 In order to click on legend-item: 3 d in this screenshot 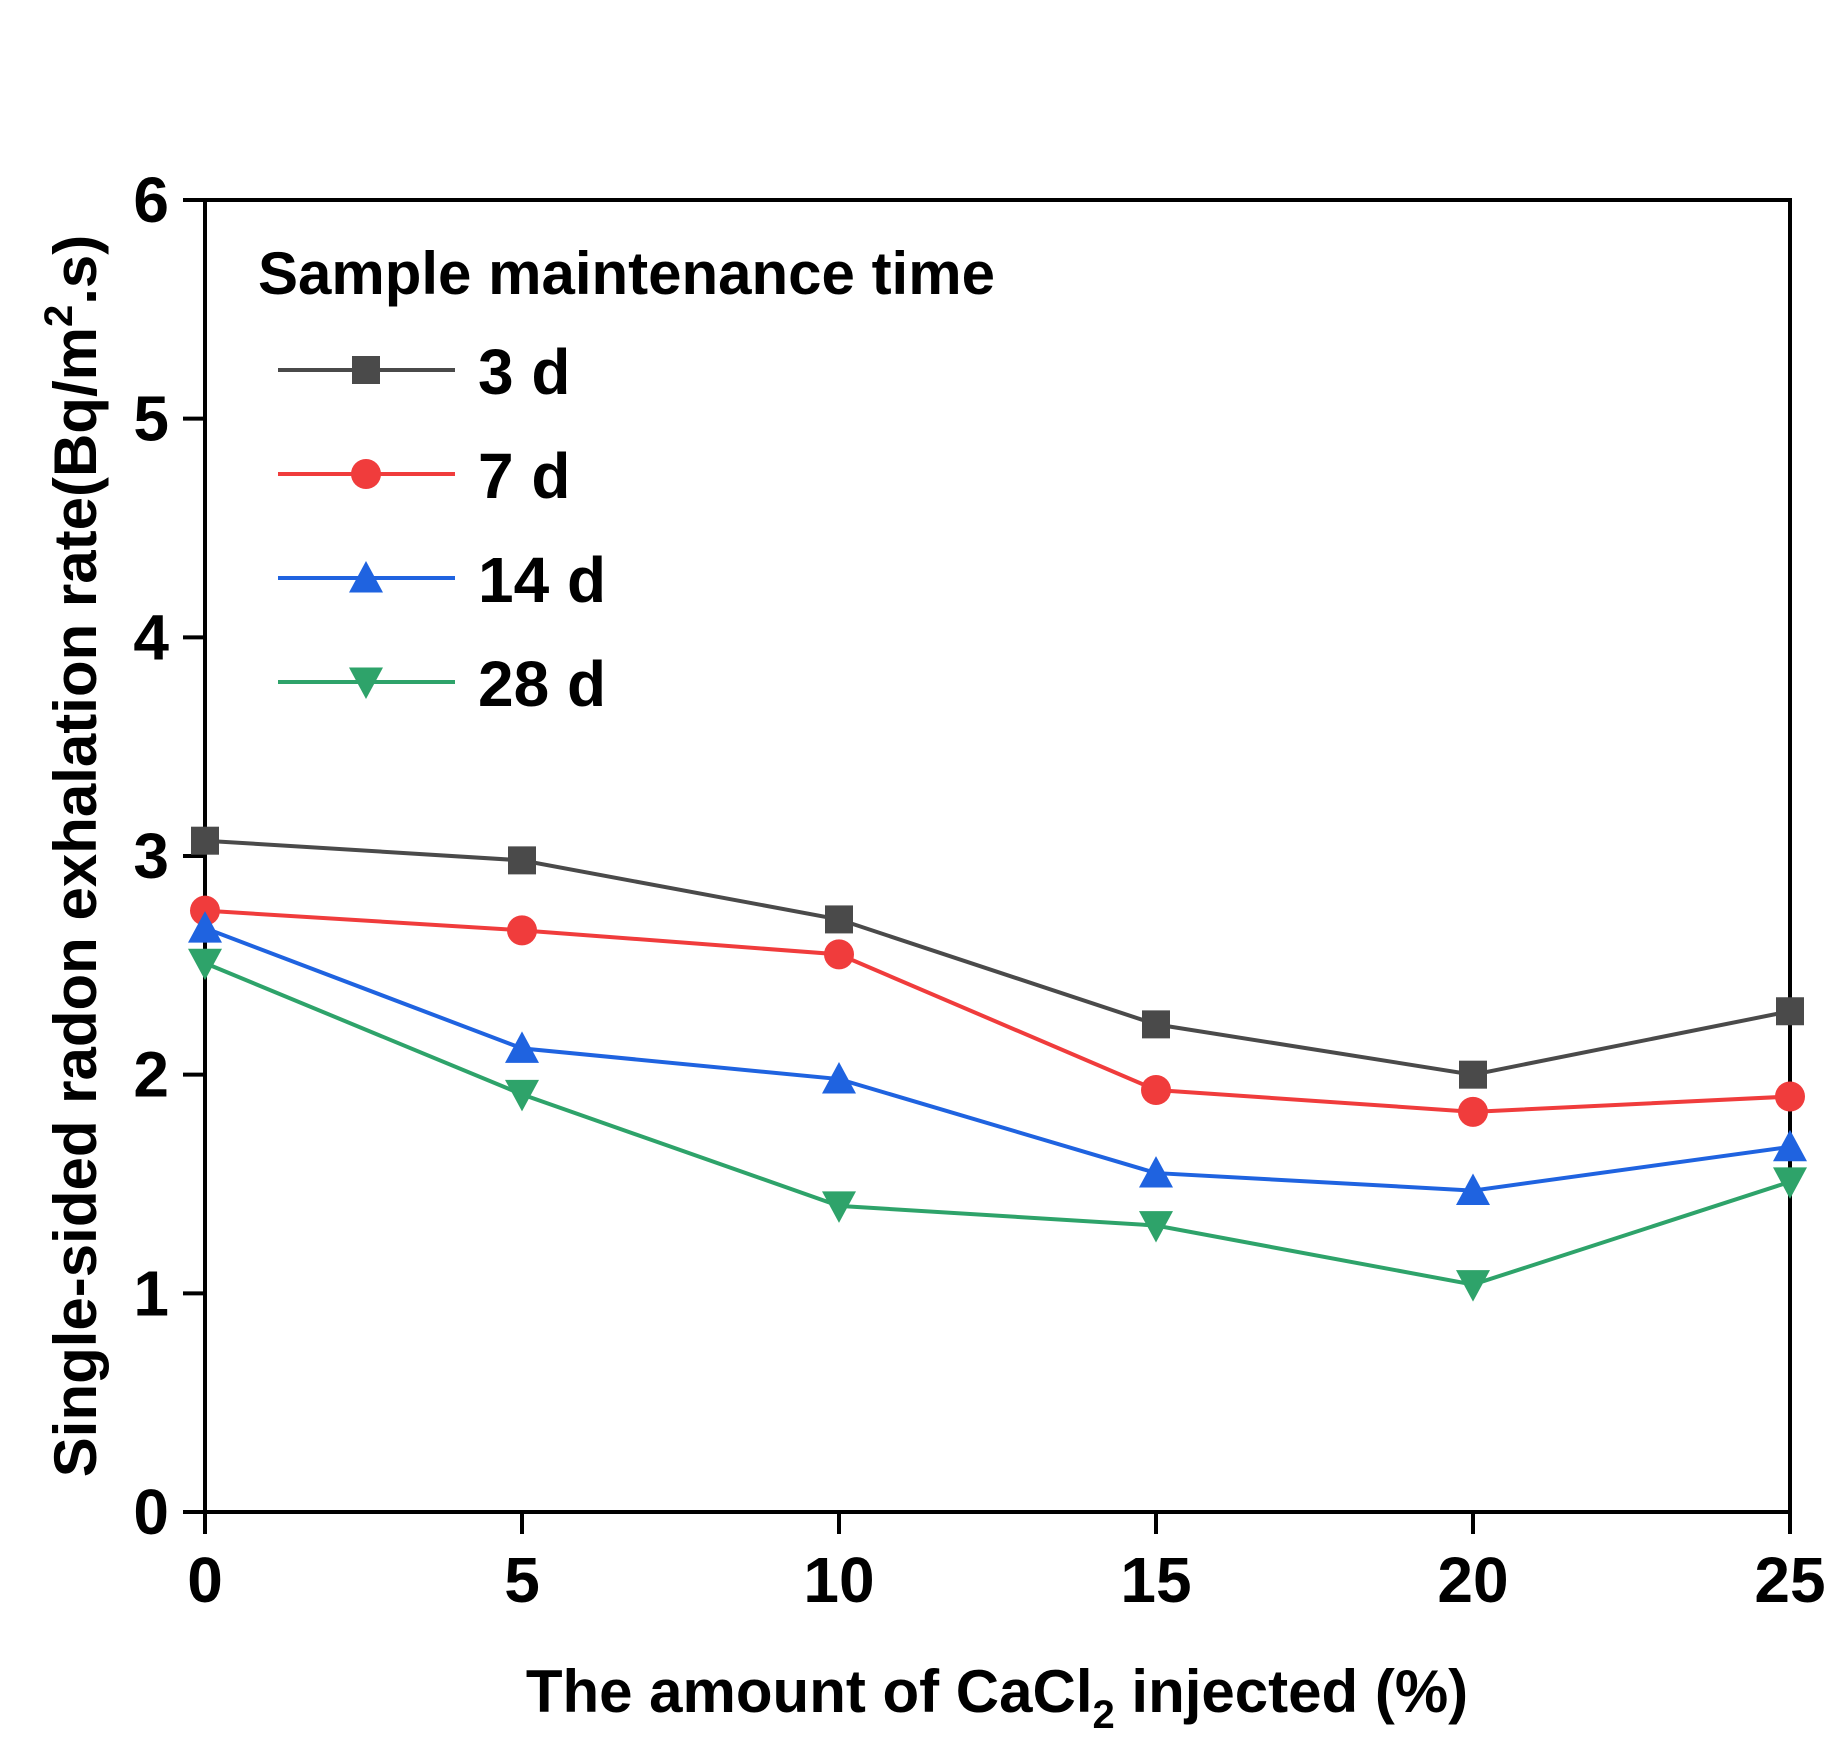, I will do `click(424, 372)`.